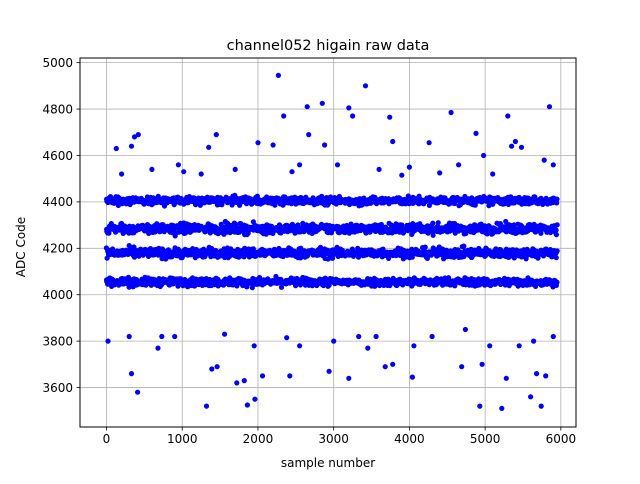 The height and width of the screenshot is (484, 640). I want to click on x-tick-label: 1000, so click(182, 439).